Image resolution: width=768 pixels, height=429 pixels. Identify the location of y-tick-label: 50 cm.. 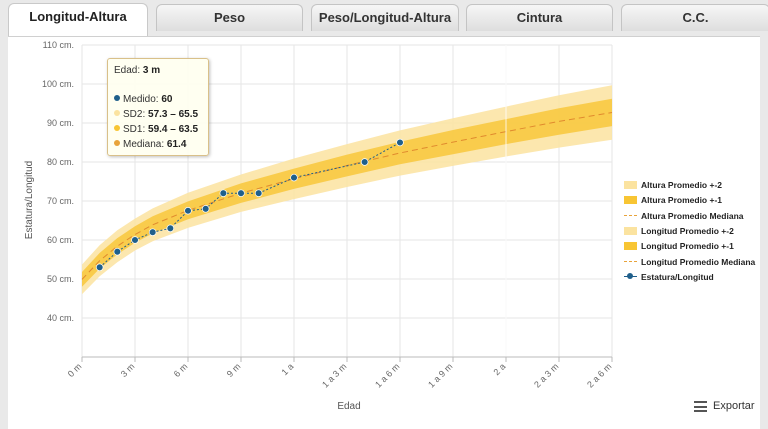
(60, 279).